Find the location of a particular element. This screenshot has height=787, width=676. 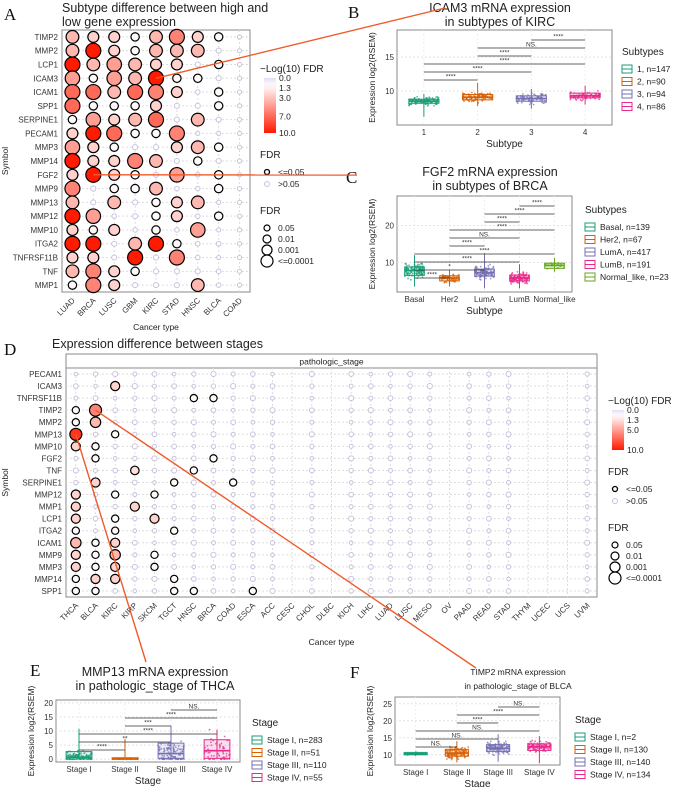

bubble-mmp2-lusc is located at coordinates (410, 422).